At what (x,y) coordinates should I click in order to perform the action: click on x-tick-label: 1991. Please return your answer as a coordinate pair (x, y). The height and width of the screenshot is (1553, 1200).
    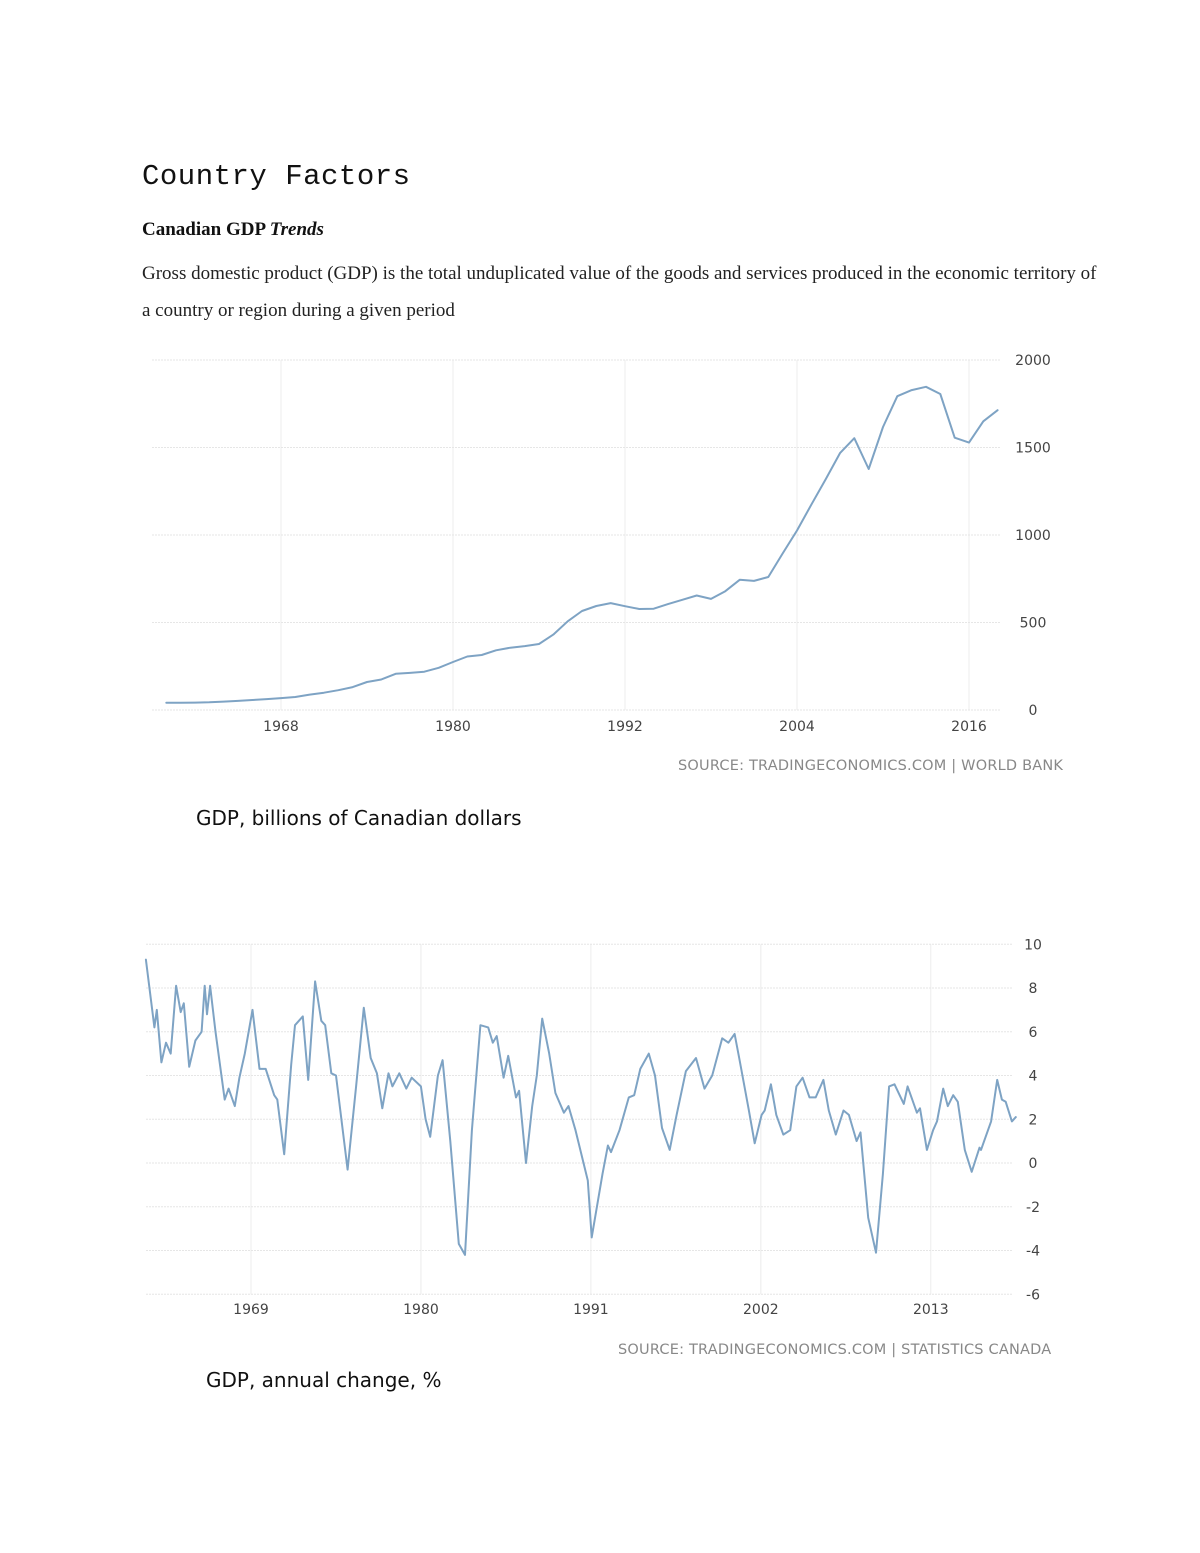
    Looking at the image, I should click on (591, 1310).